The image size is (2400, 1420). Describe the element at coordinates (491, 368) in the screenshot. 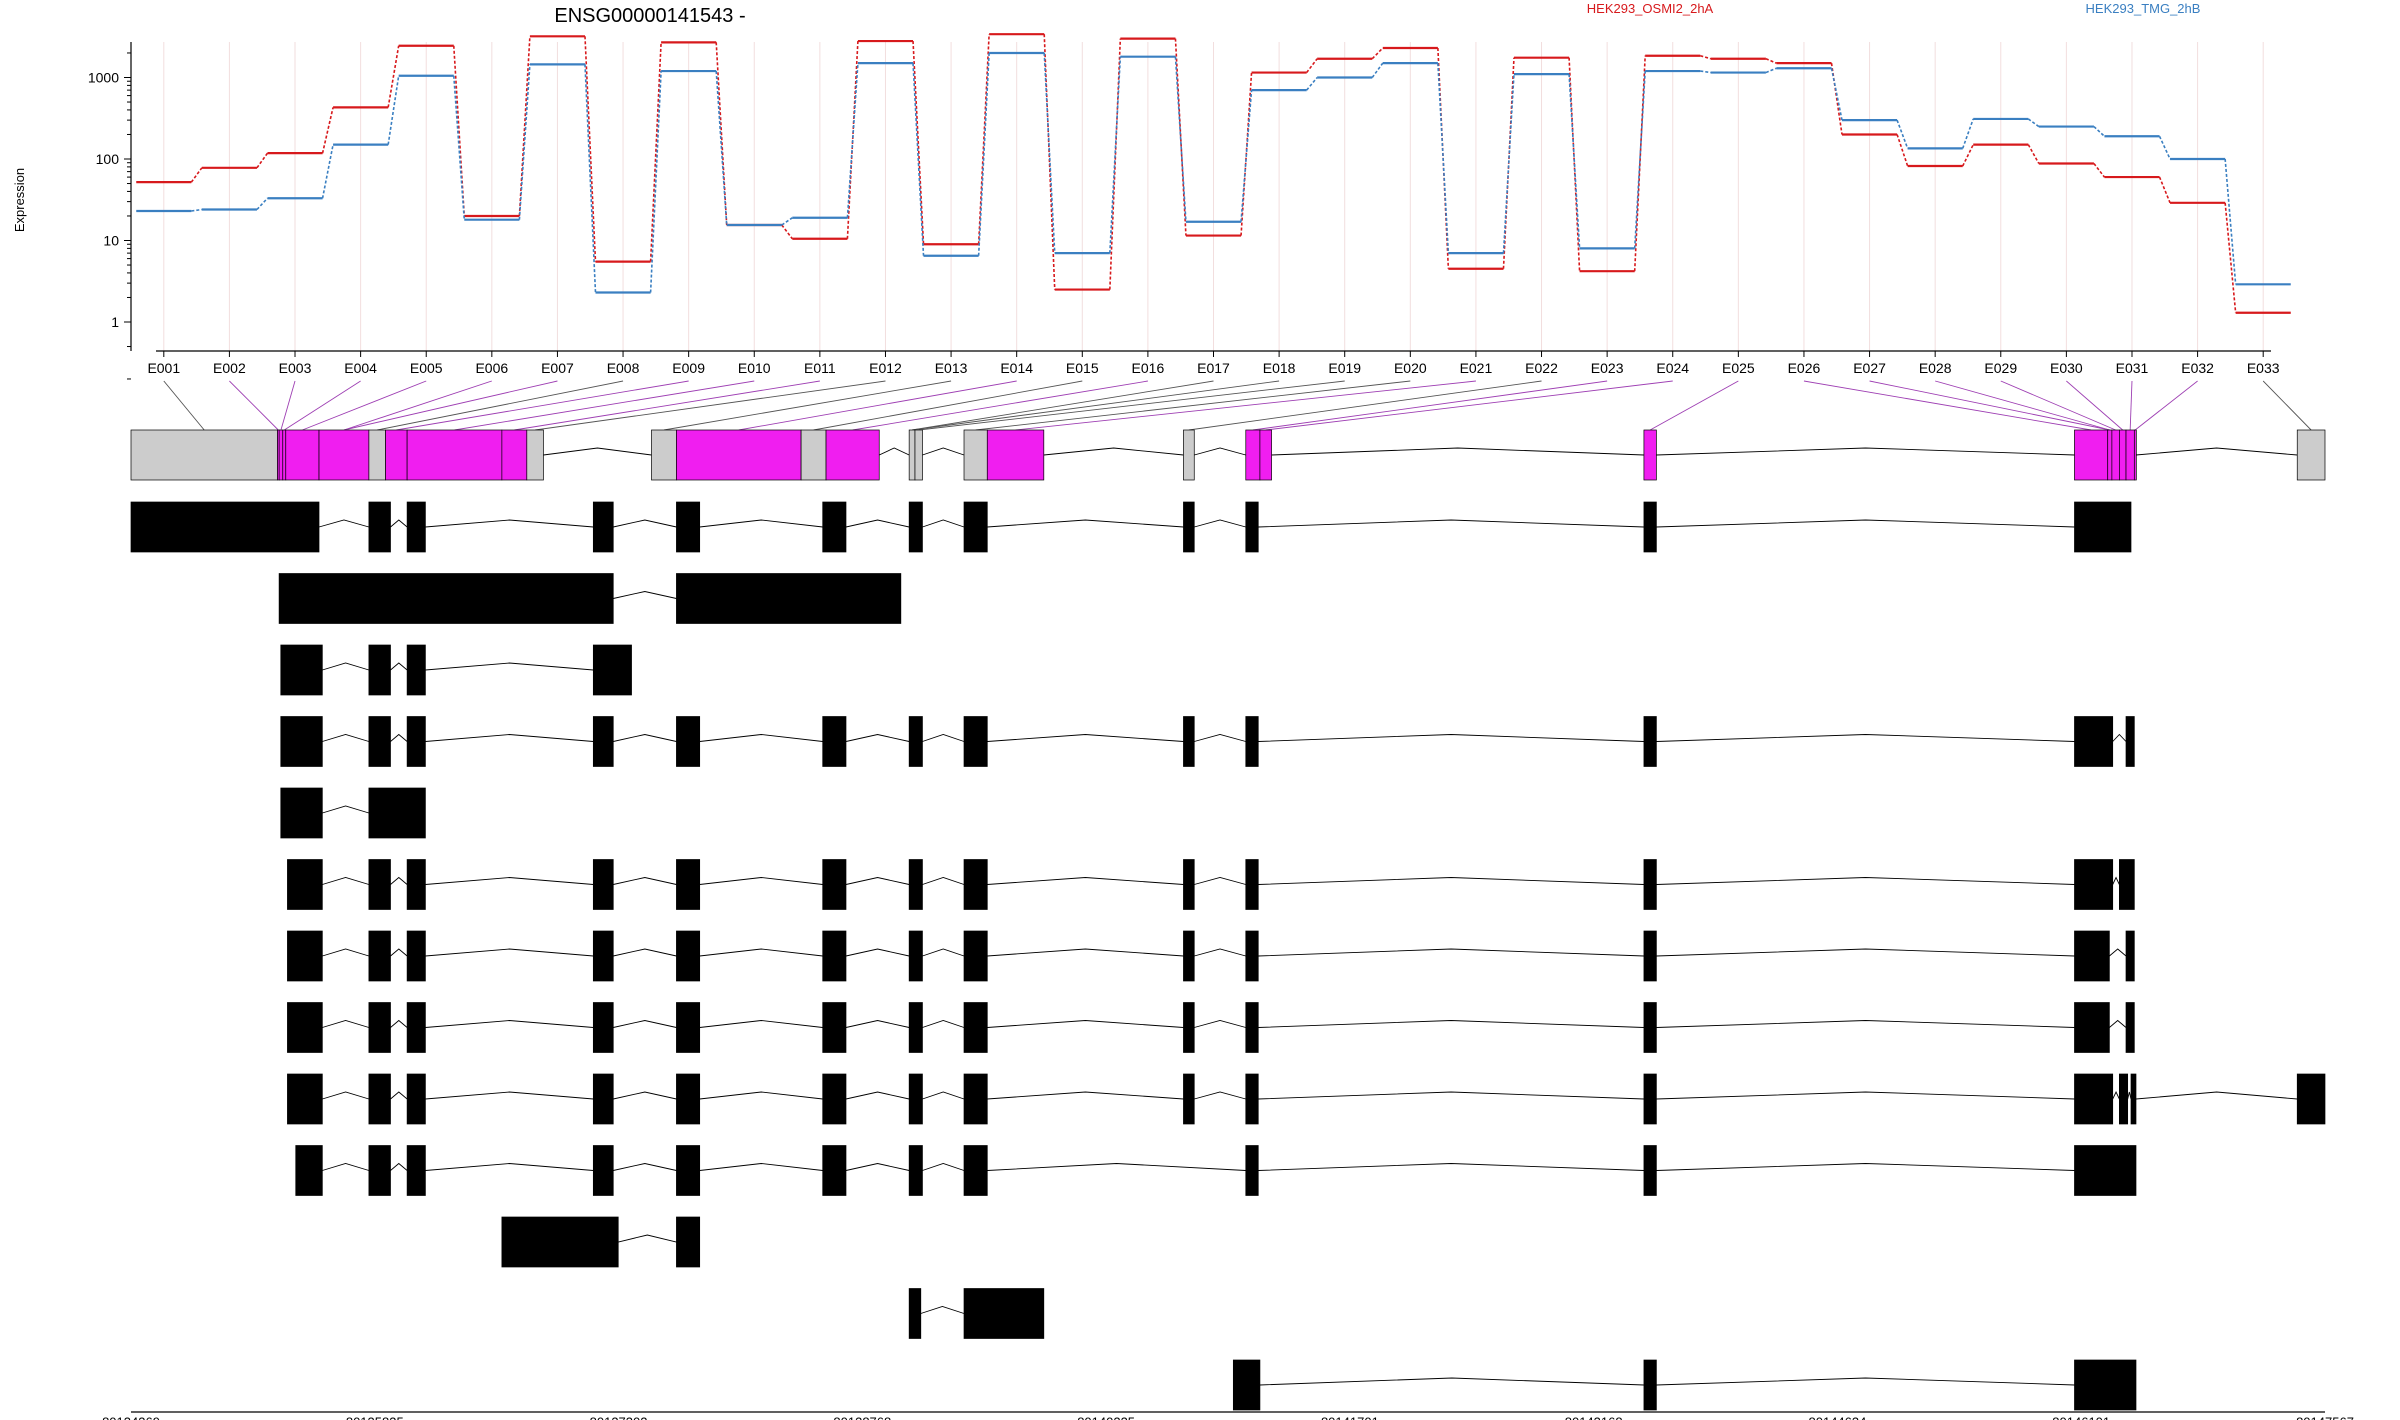

I see `x-tick-label: E006` at that location.